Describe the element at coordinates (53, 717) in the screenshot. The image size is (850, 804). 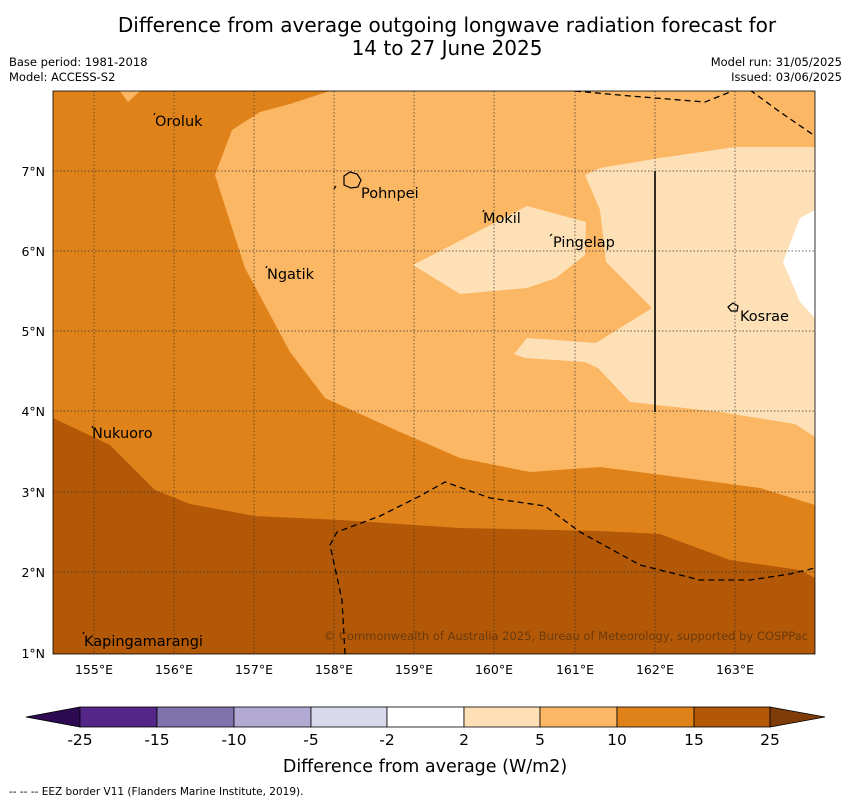
I see `colorbar-min-arrow` at that location.